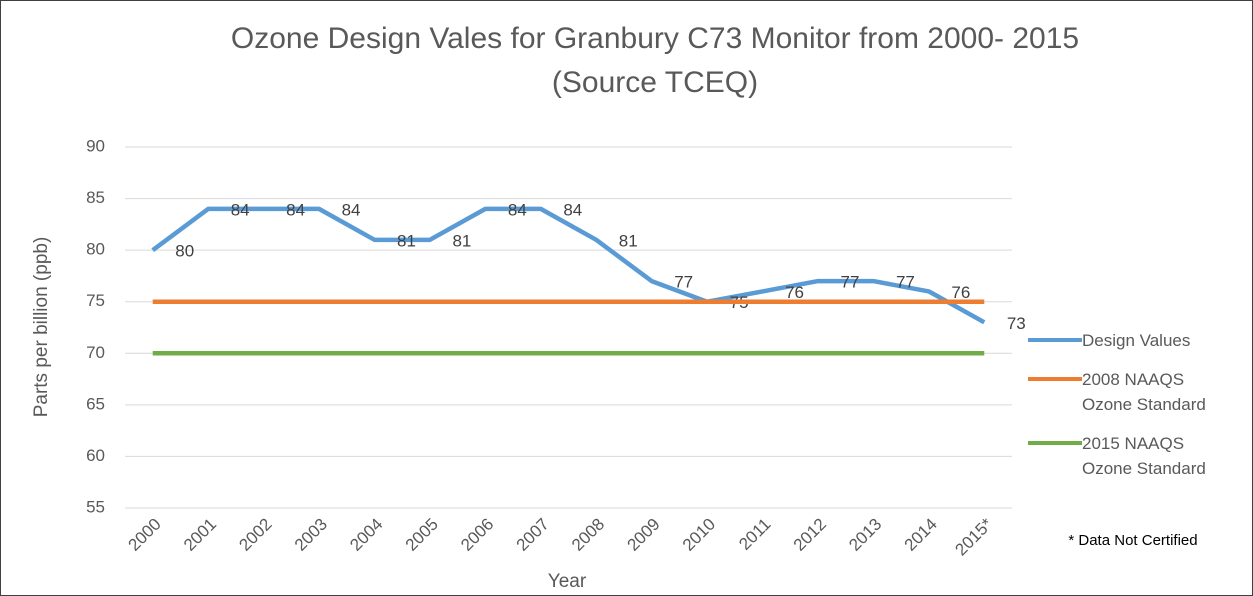 The image size is (1253, 596). I want to click on legend-item: Design Values, so click(1128, 340).